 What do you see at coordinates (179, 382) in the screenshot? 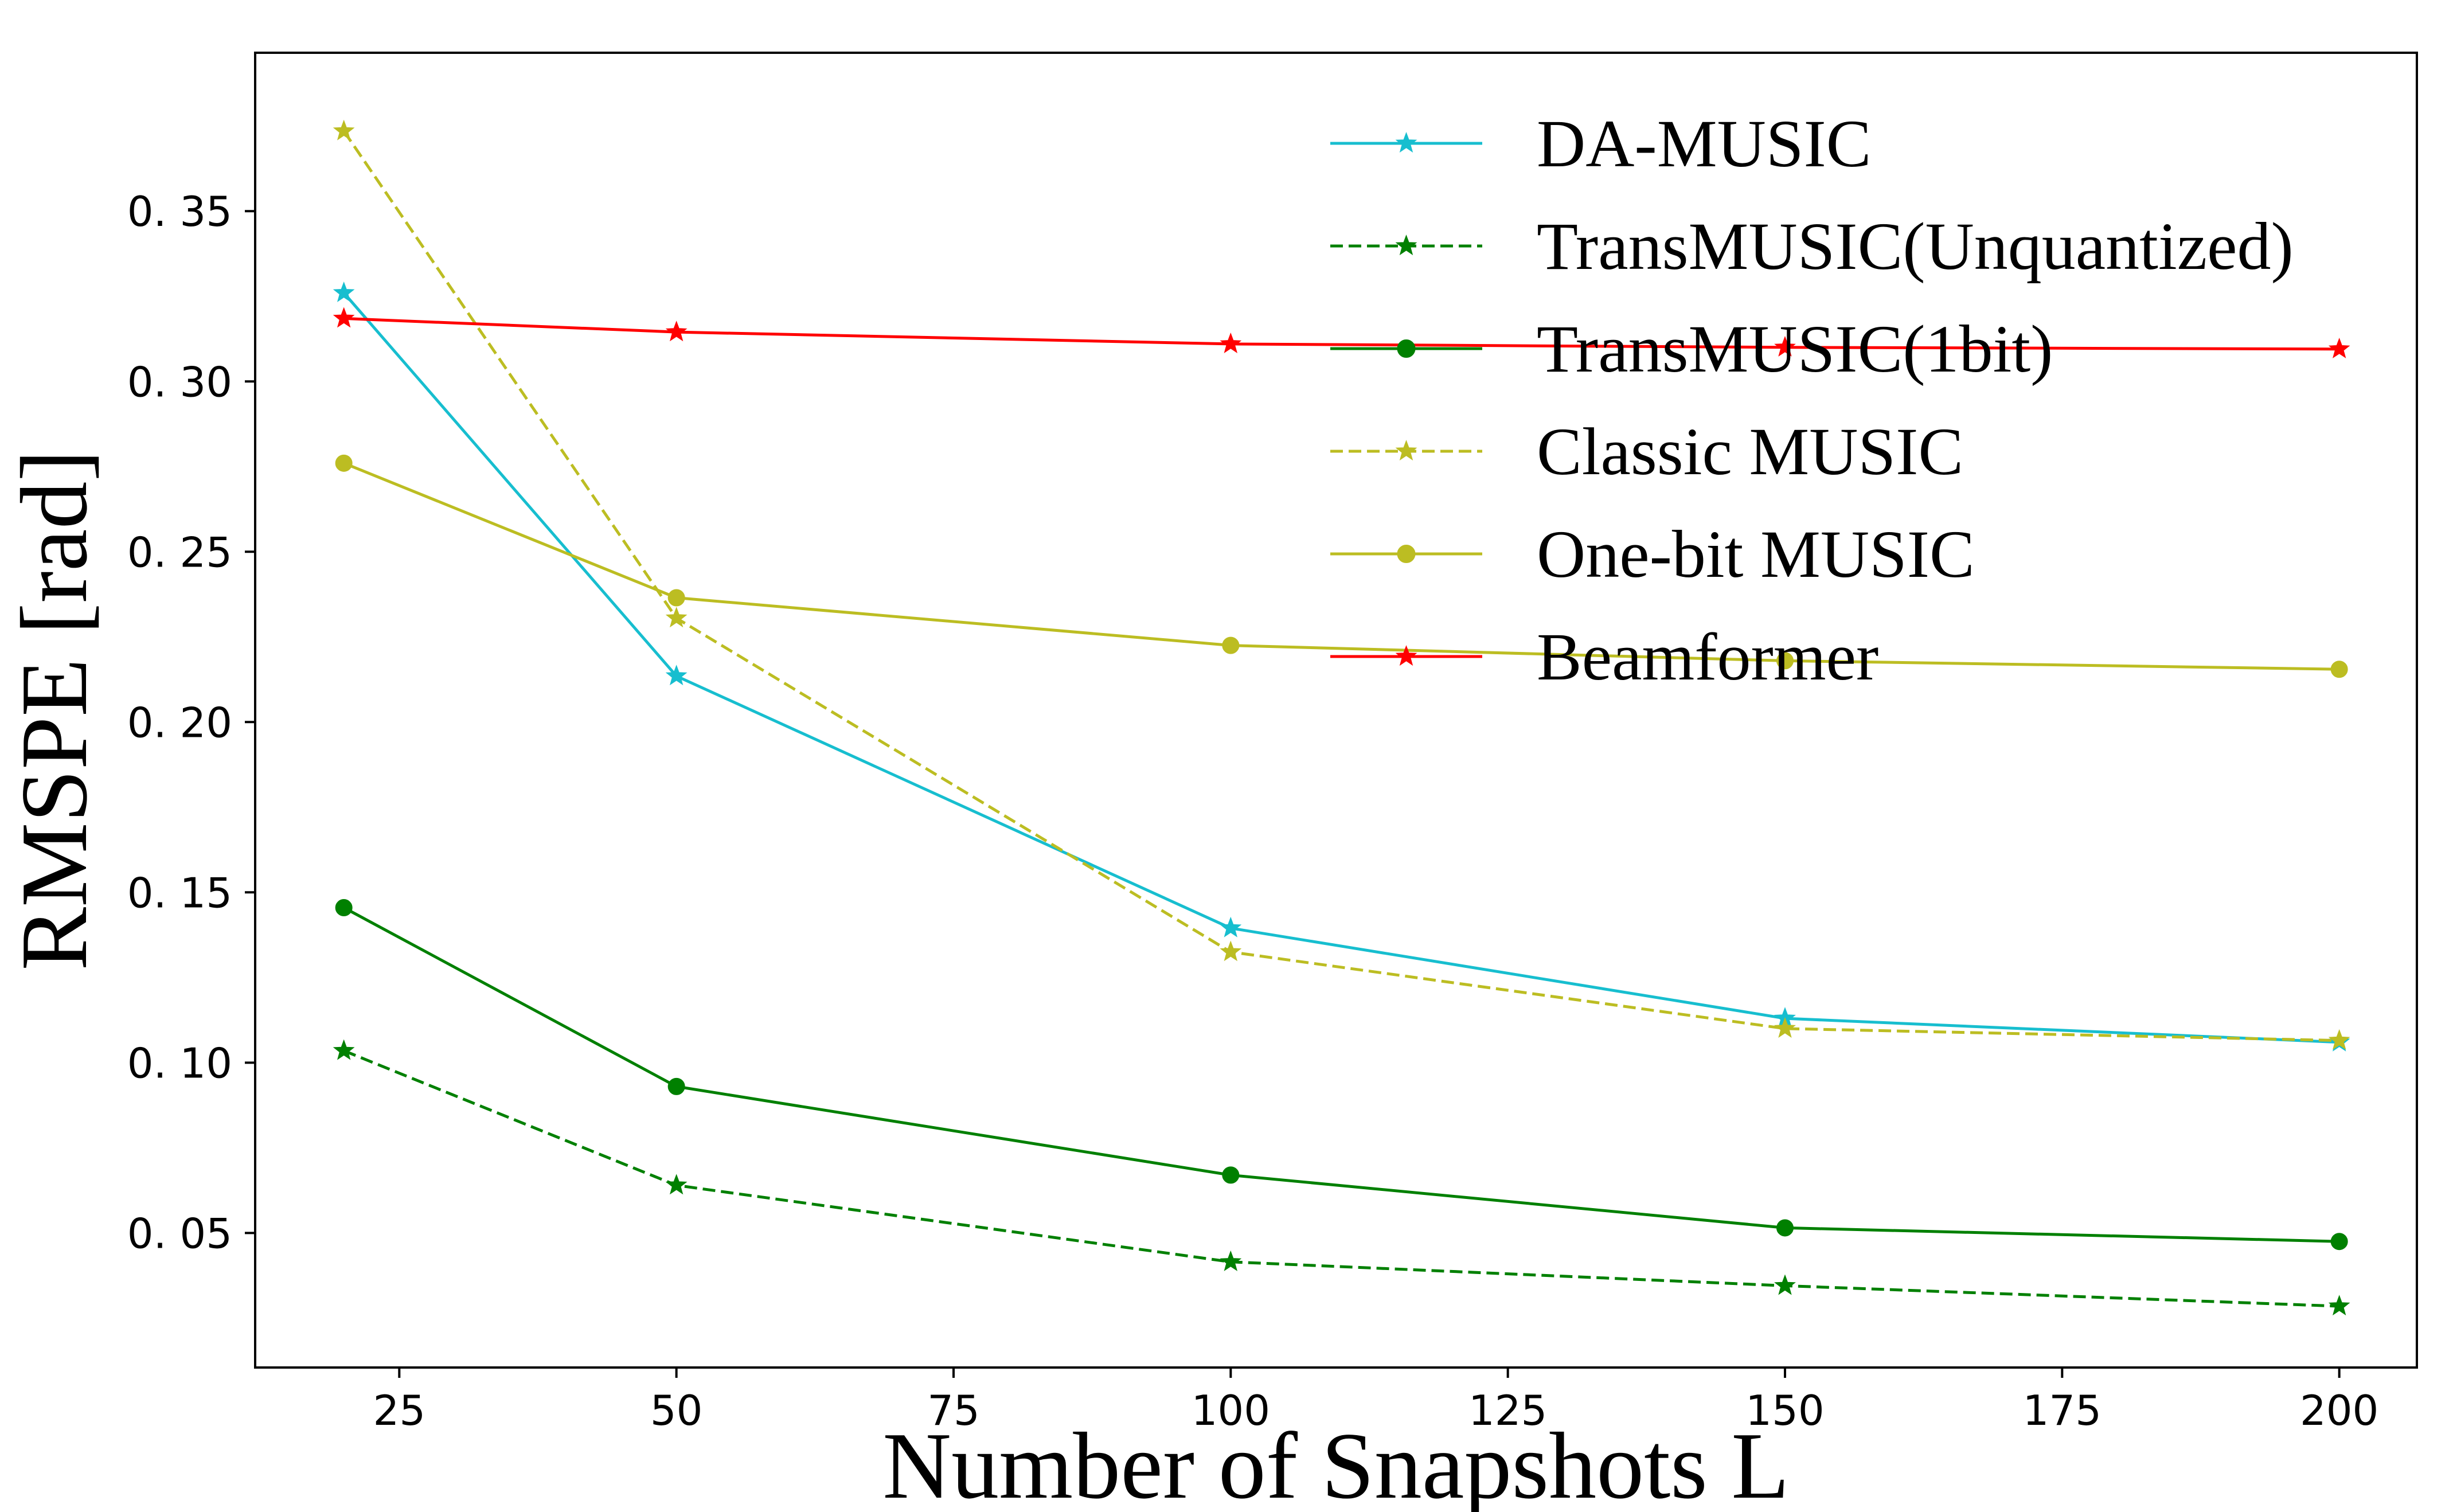
I see `y-tick-label: 0. 30` at bounding box center [179, 382].